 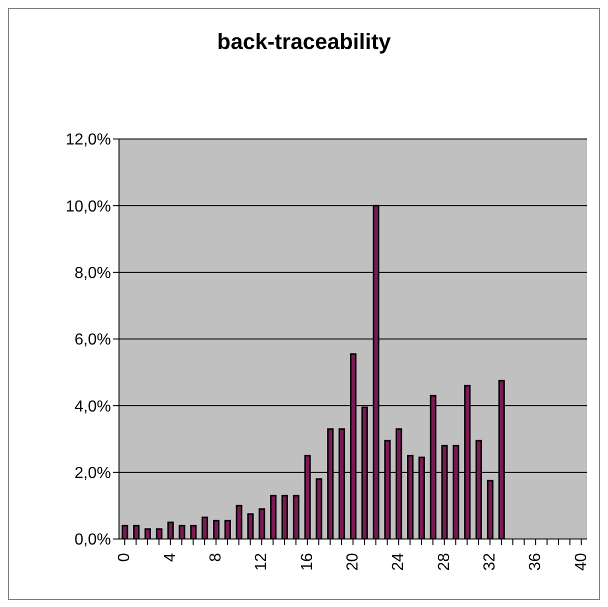 I want to click on x-tick-label: 4, so click(x=170, y=557).